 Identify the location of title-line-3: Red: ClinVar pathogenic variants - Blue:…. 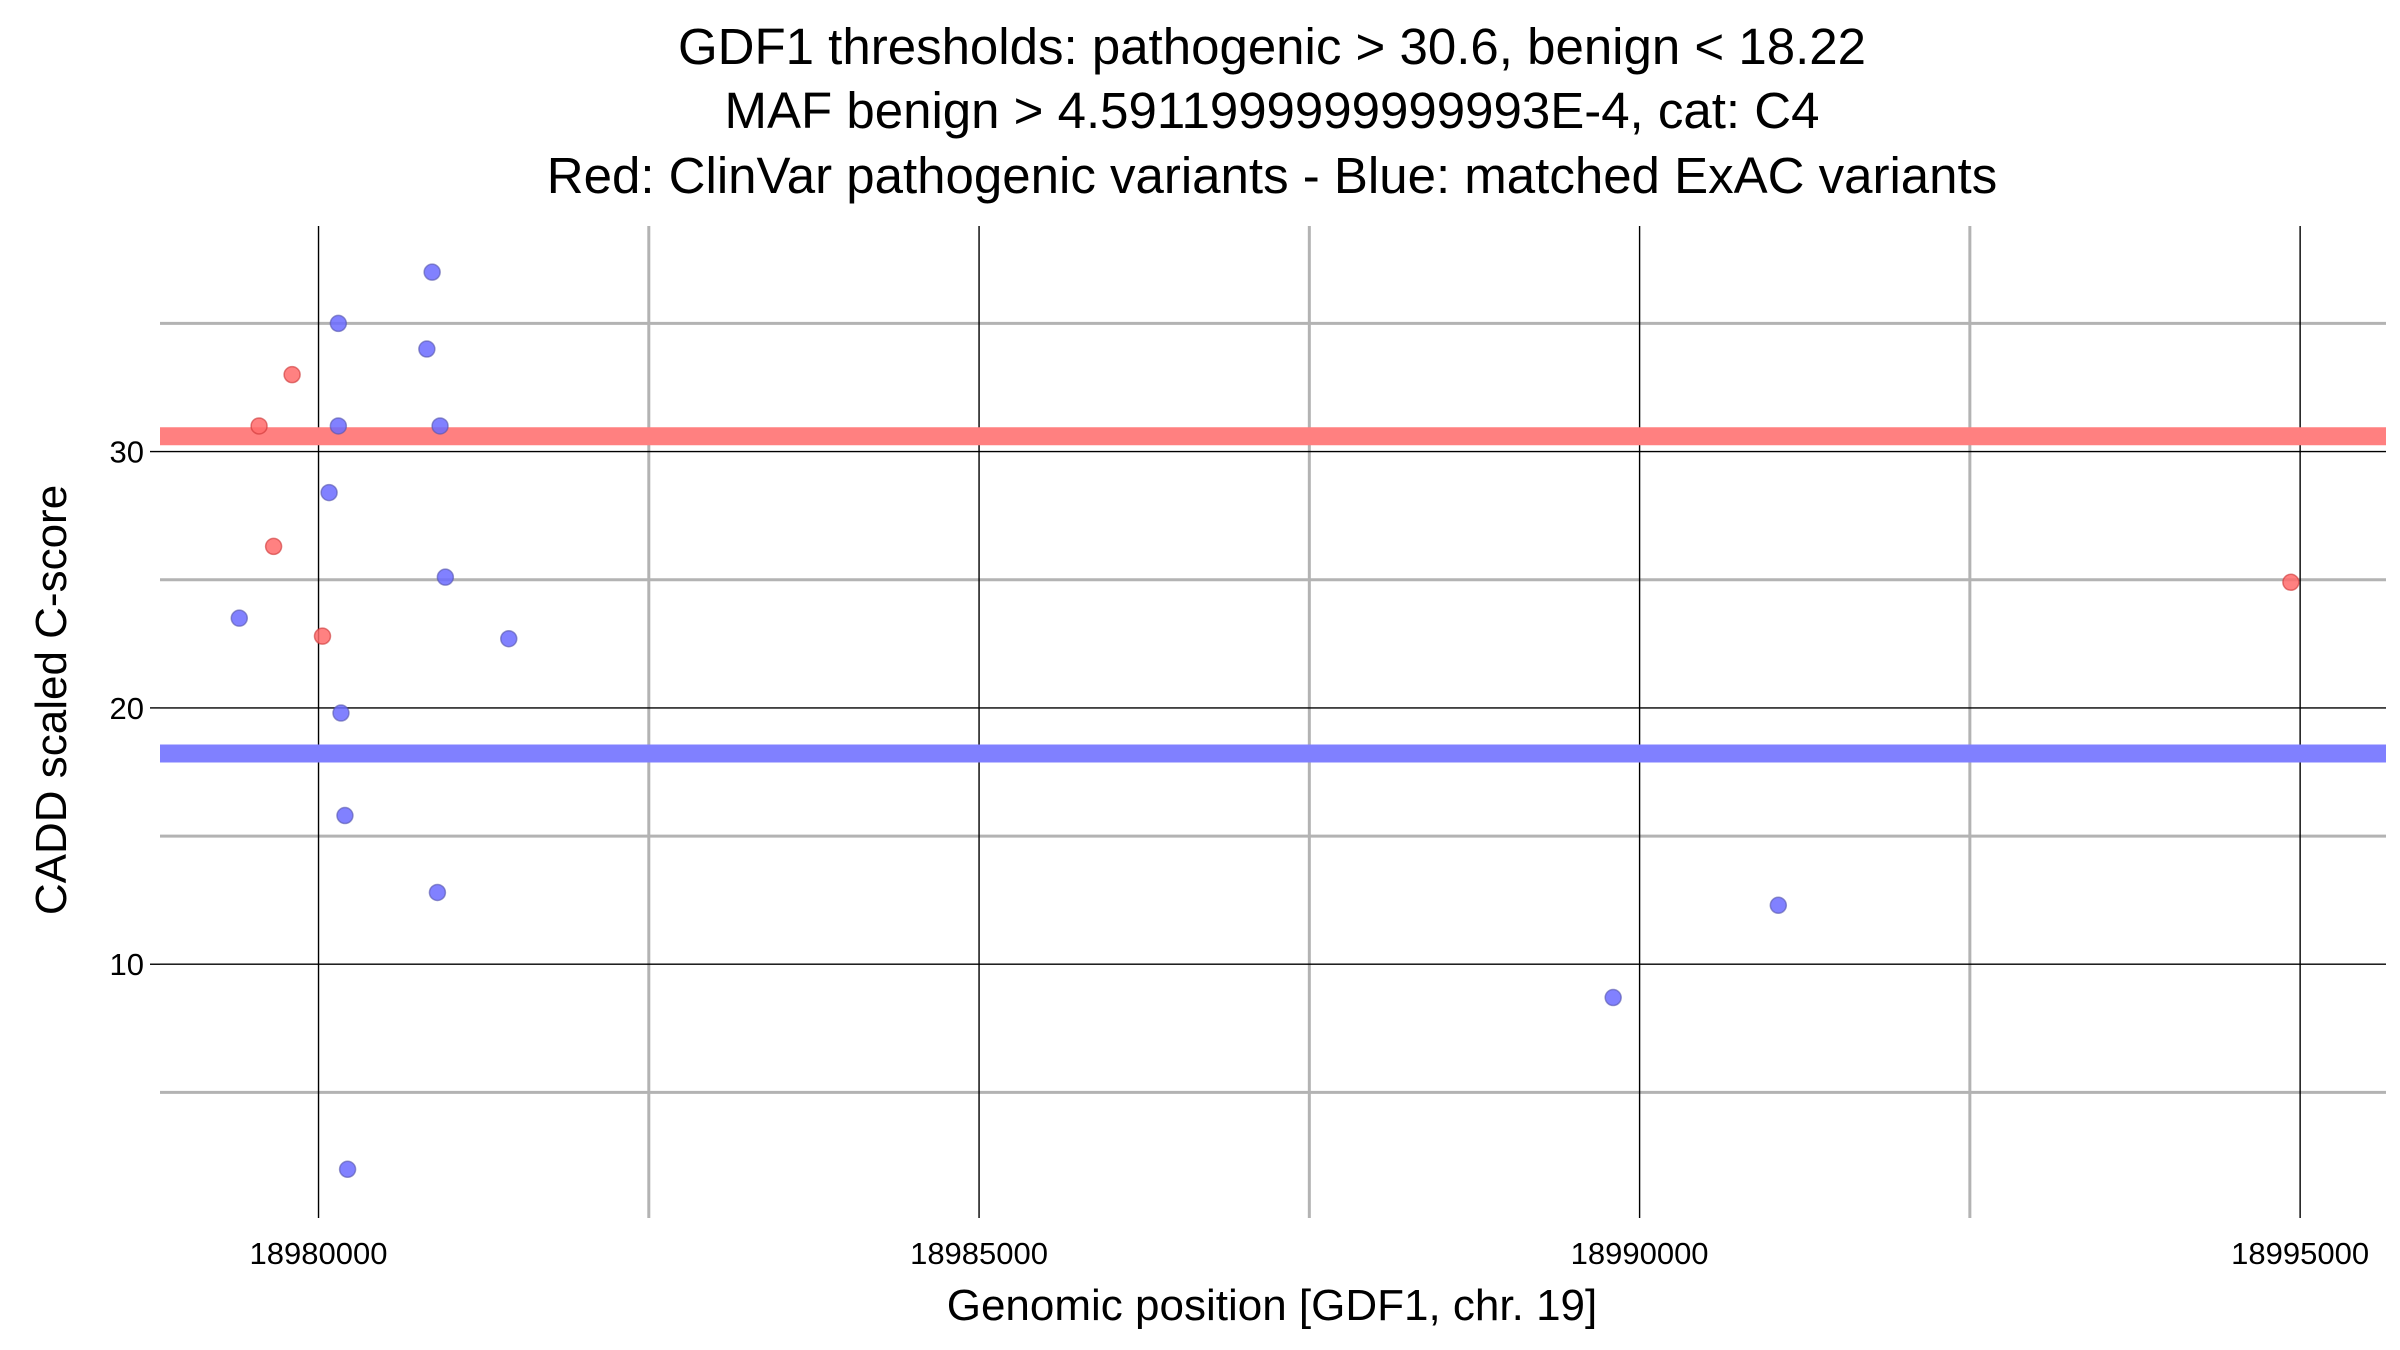
(1272, 175).